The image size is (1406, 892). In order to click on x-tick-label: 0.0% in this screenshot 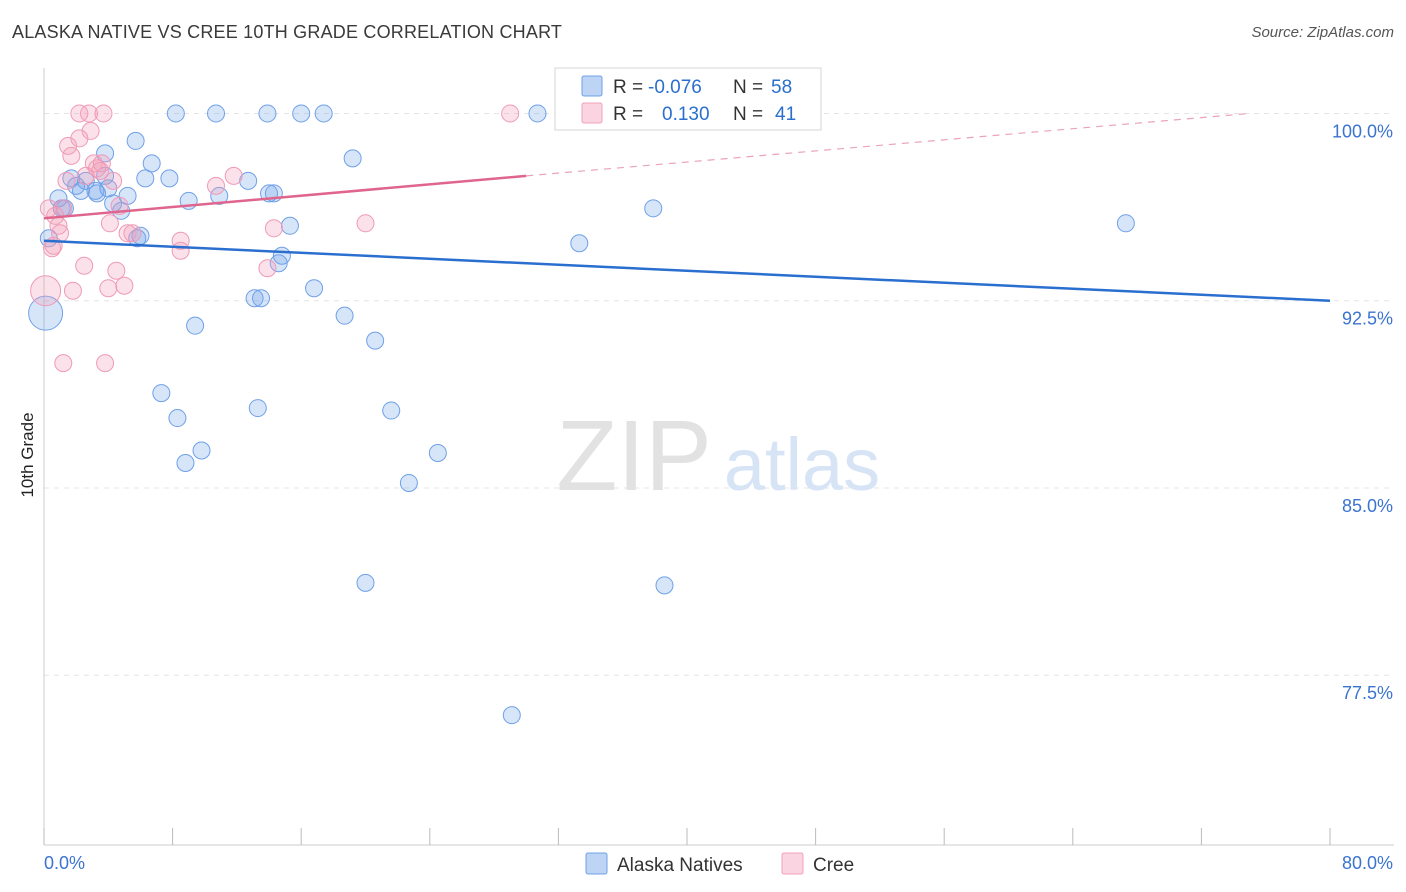, I will do `click(64, 863)`.